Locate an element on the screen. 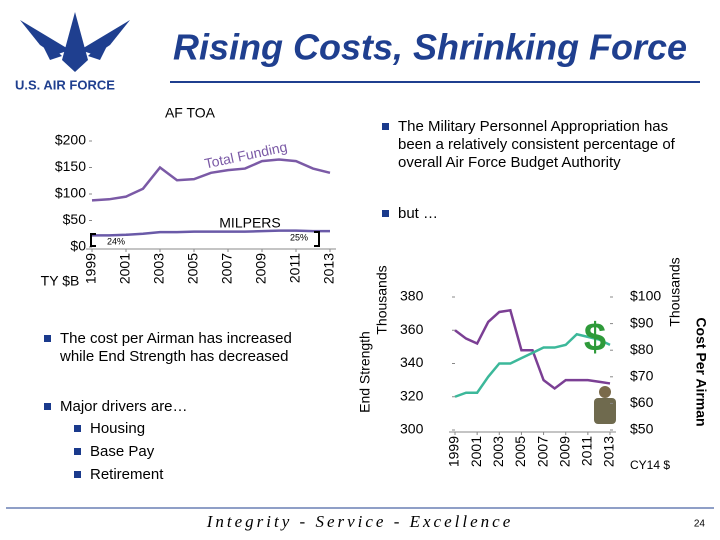  y-unit: Thousands is located at coordinates (382, 299).